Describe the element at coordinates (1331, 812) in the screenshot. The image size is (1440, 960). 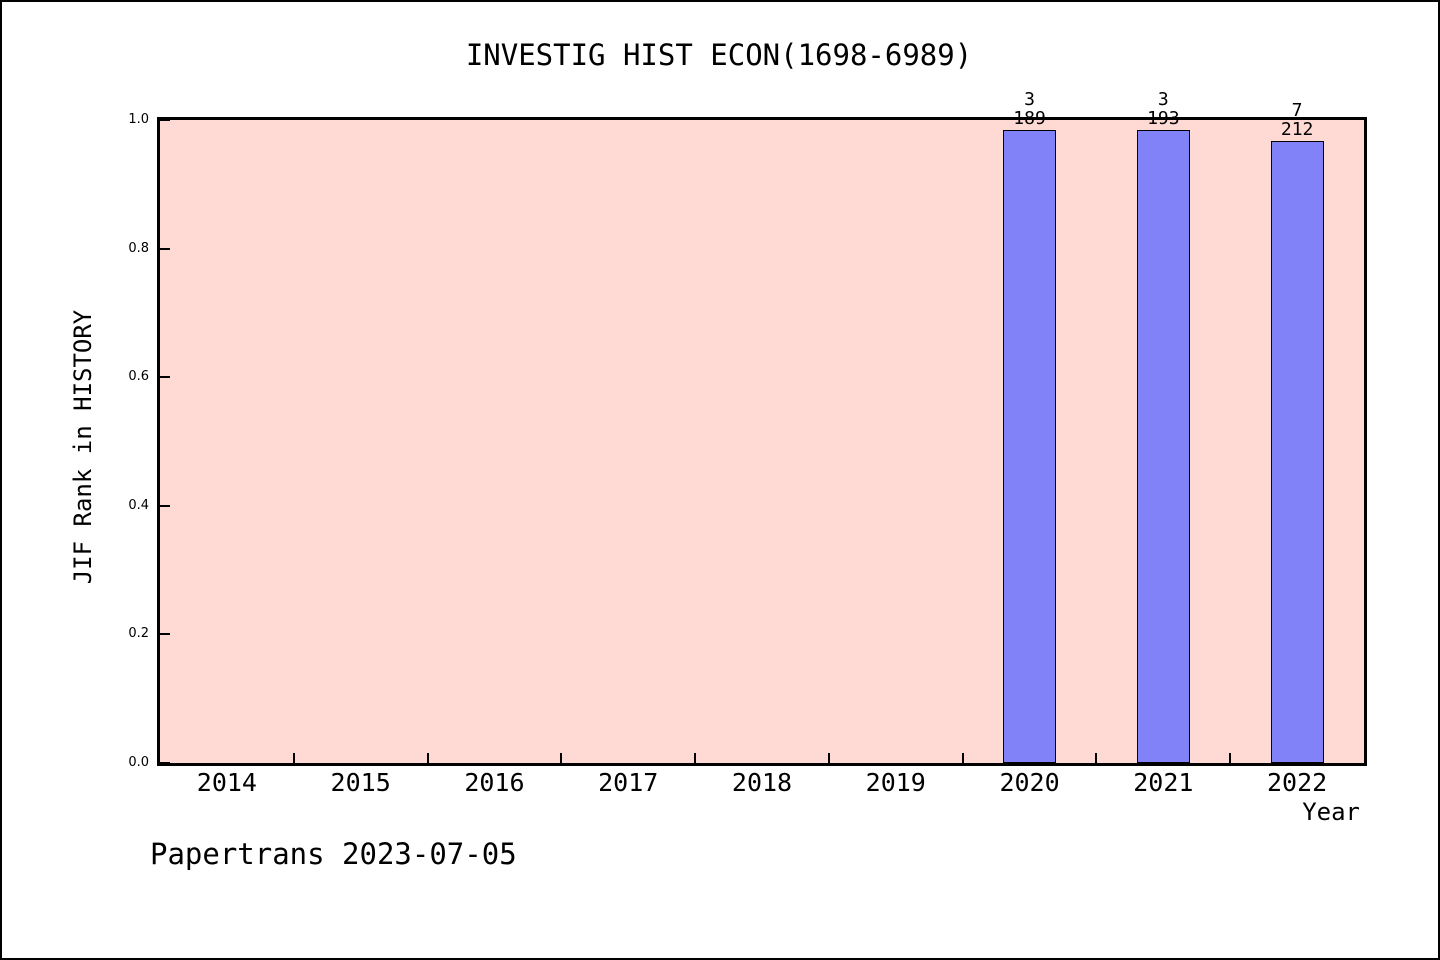
I see `x-axis-label: Year` at that location.